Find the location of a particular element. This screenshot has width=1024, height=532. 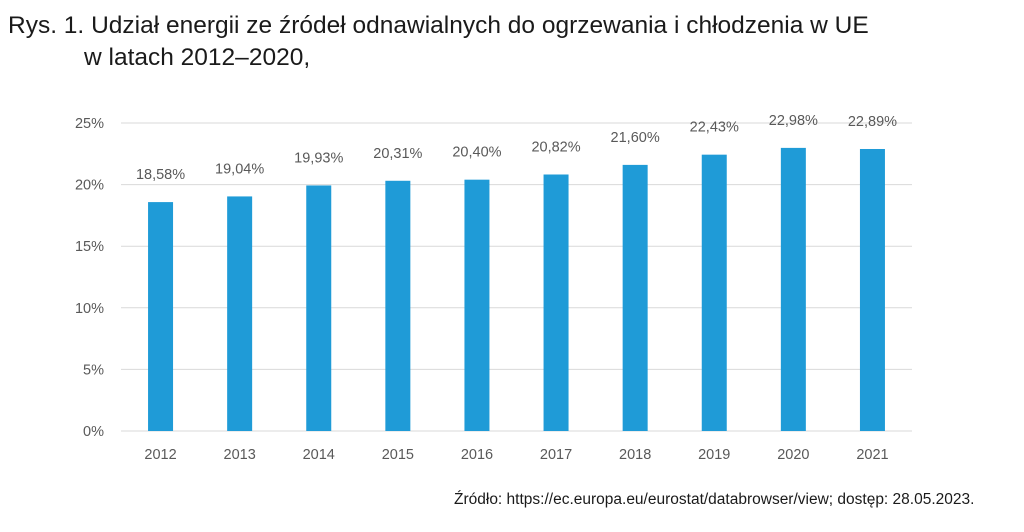

x-tick-label-2021: 2021 is located at coordinates (872, 455).